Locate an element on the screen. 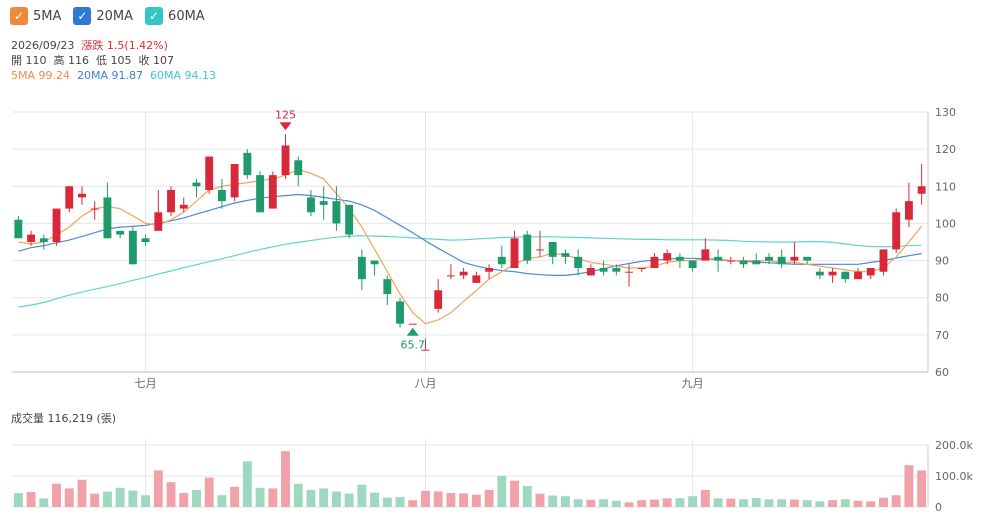  month-label: 九月 is located at coordinates (693, 383).